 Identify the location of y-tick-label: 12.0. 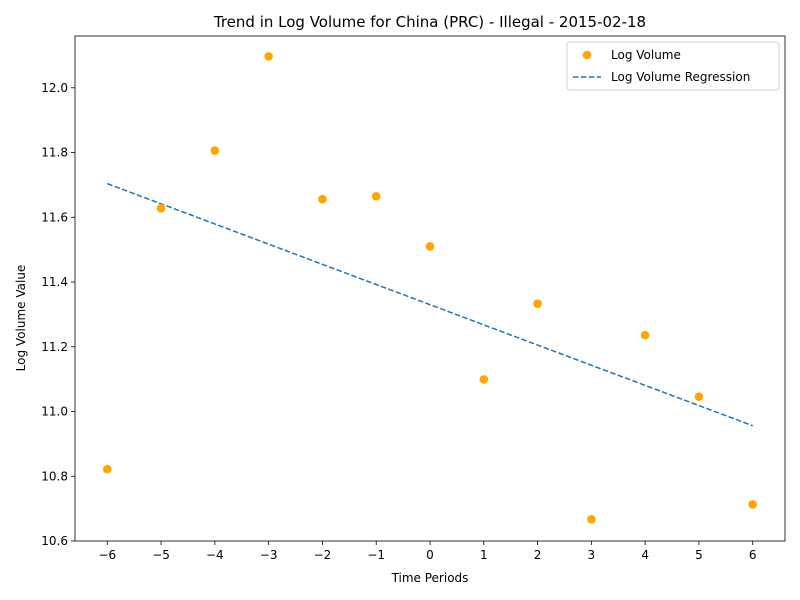
(54, 88).